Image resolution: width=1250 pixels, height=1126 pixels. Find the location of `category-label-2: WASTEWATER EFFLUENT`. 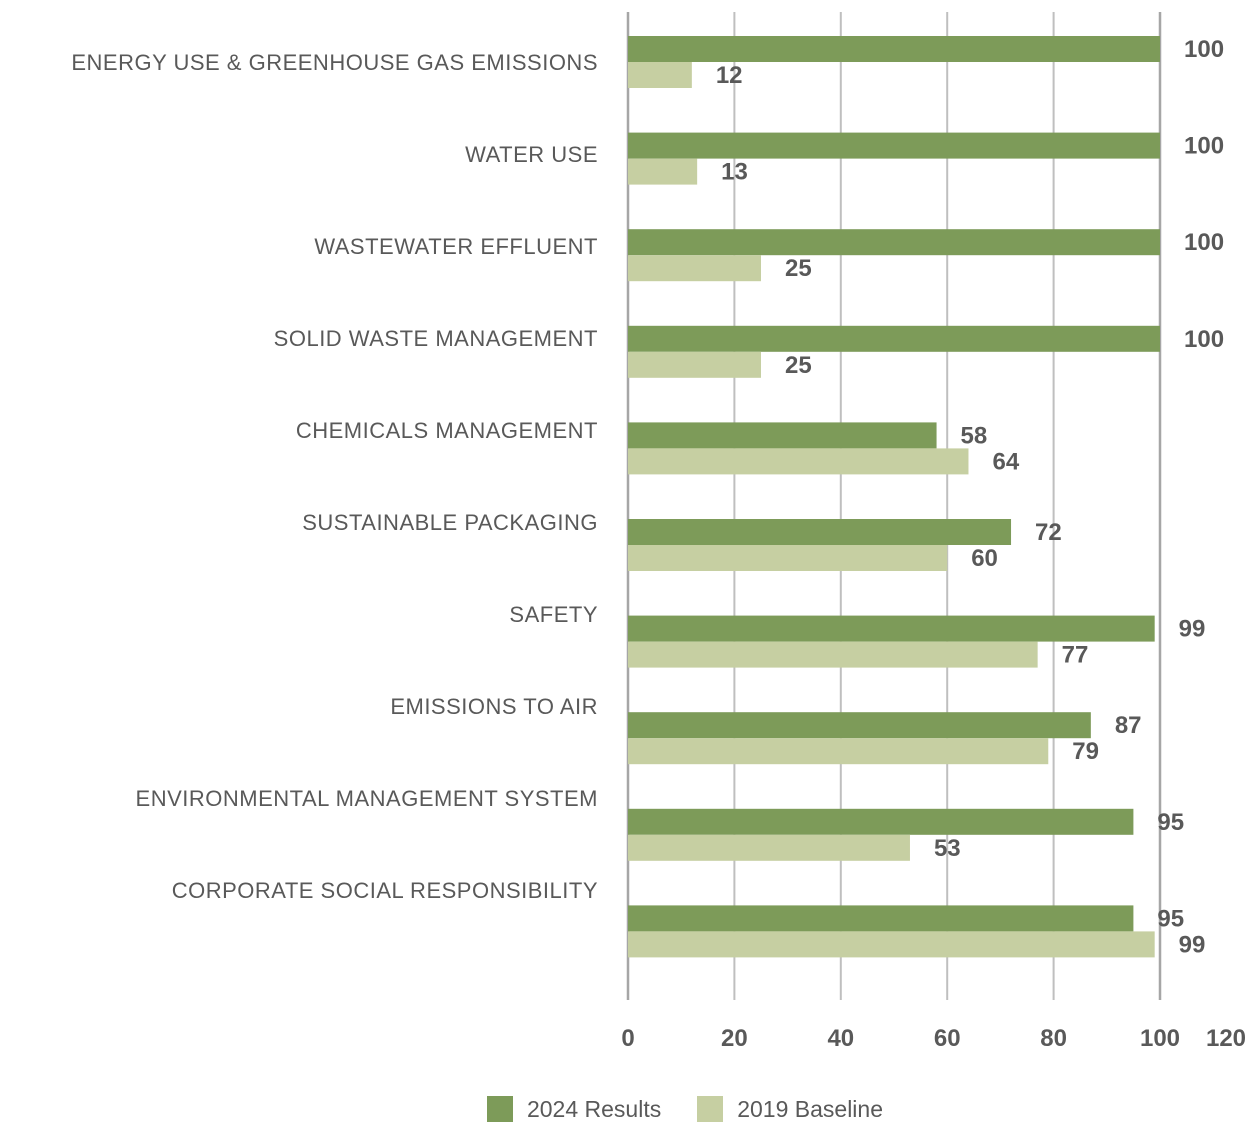

category-label-2: WASTEWATER EFFLUENT is located at coordinates (456, 246).